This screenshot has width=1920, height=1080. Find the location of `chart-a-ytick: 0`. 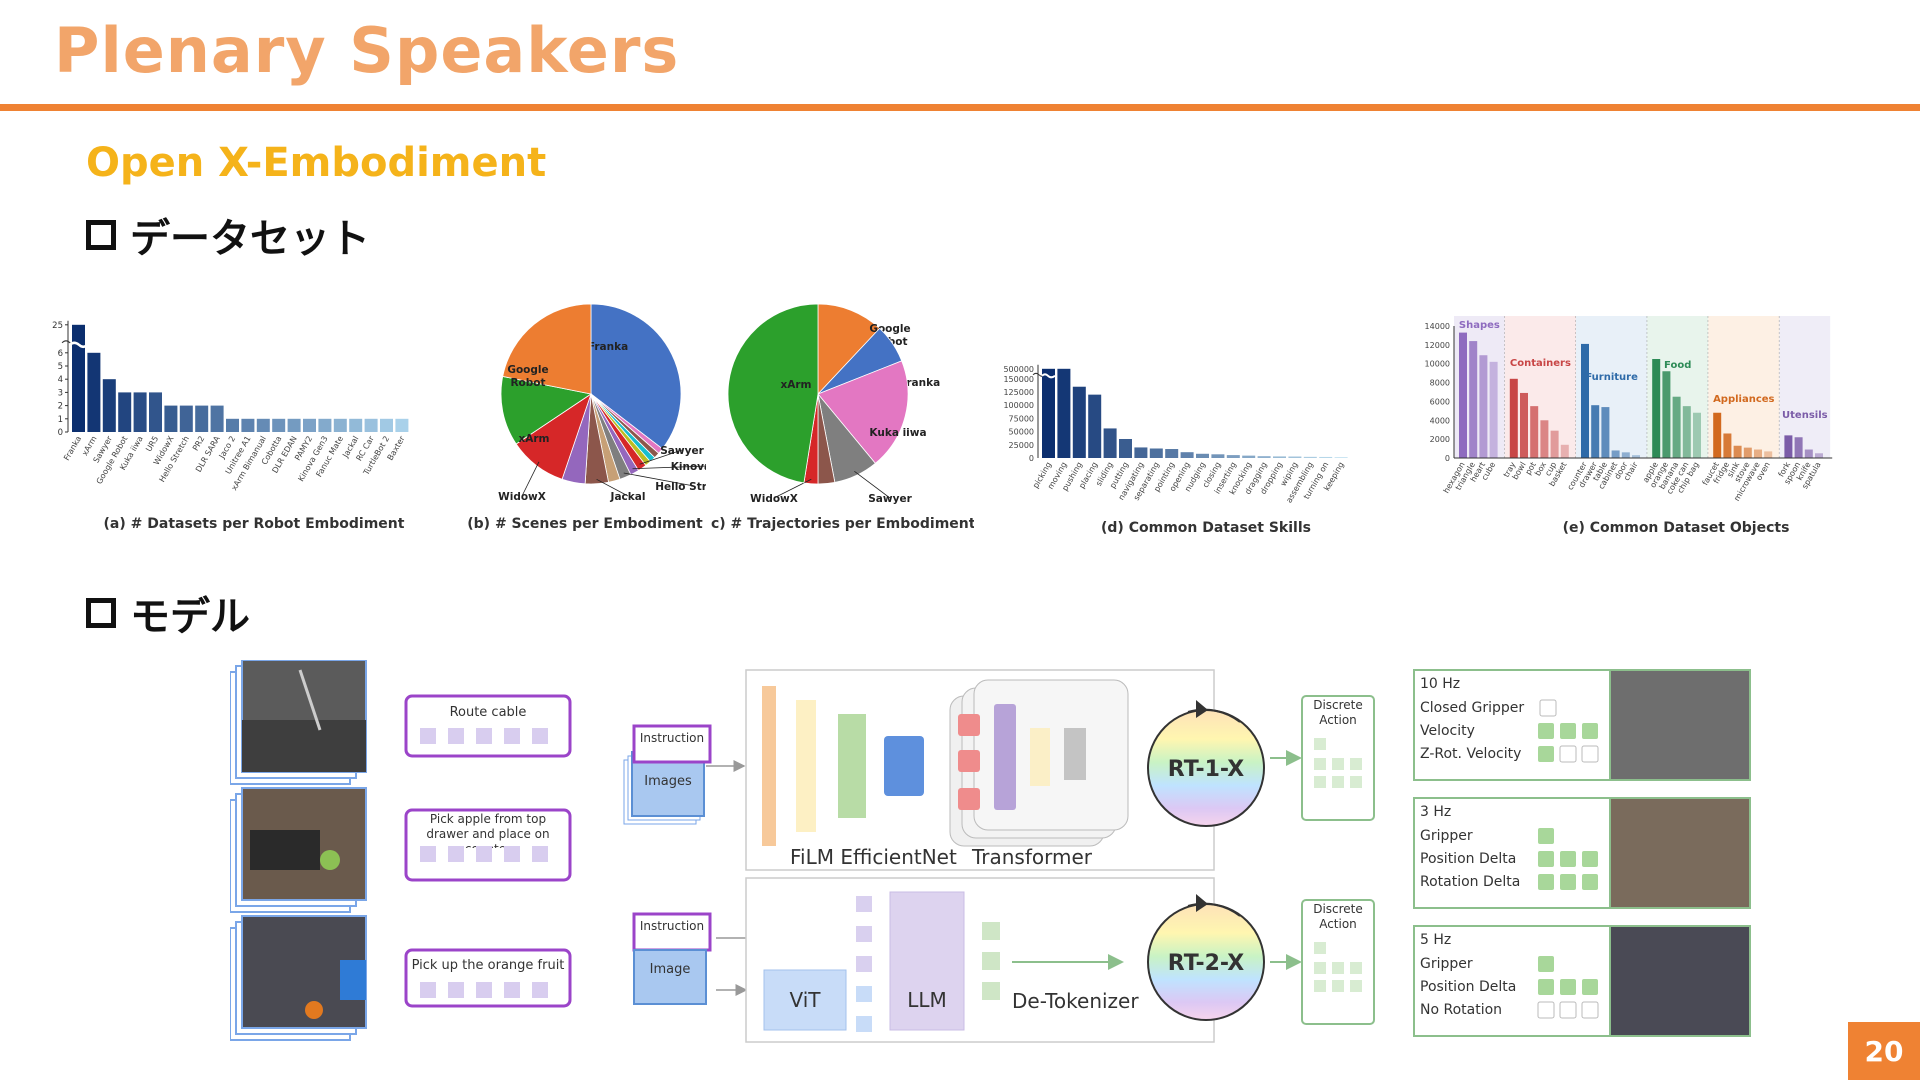

chart-a-ytick: 0 is located at coordinates (60, 433).